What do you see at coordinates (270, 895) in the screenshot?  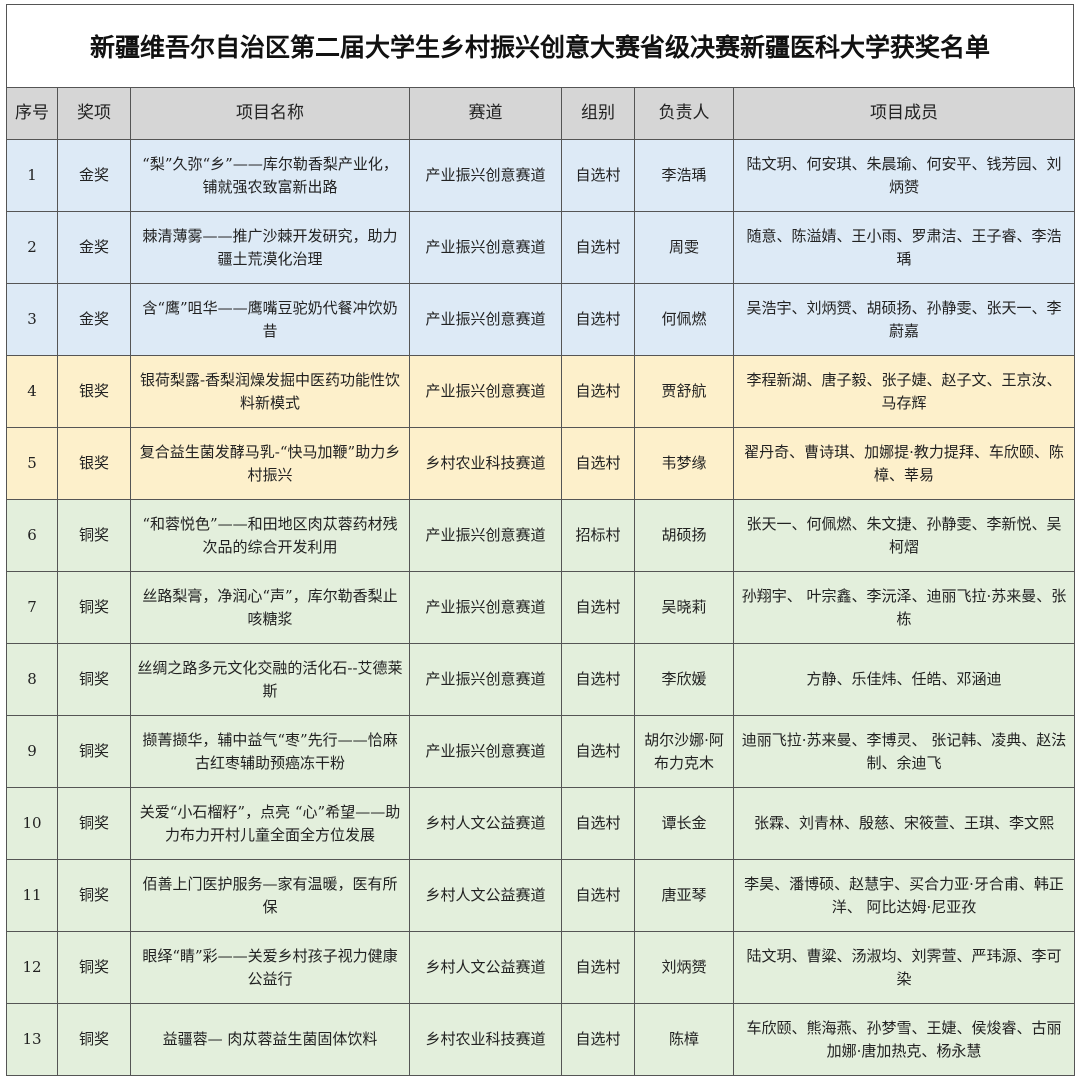 I see `cell-project: 佰善上门医护服务—家有温暖，医有所保` at bounding box center [270, 895].